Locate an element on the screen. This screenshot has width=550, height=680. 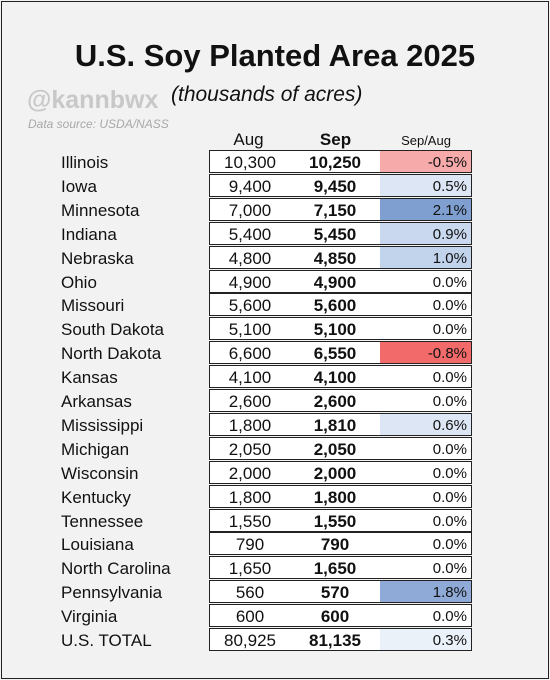
aug-value: 4,900 is located at coordinates (250, 281).